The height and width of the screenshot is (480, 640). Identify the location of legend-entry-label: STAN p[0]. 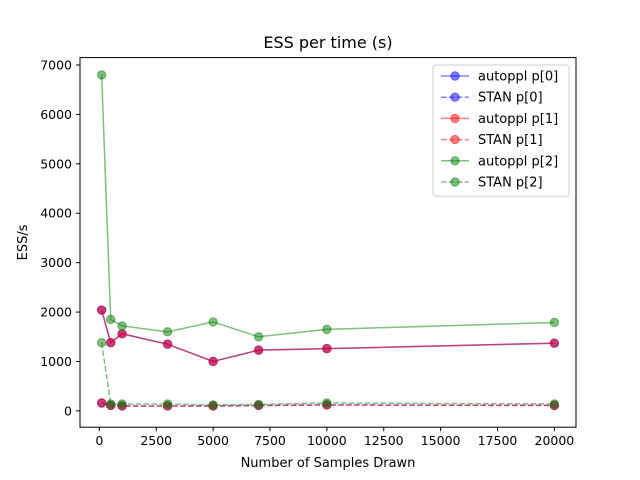
(510, 98).